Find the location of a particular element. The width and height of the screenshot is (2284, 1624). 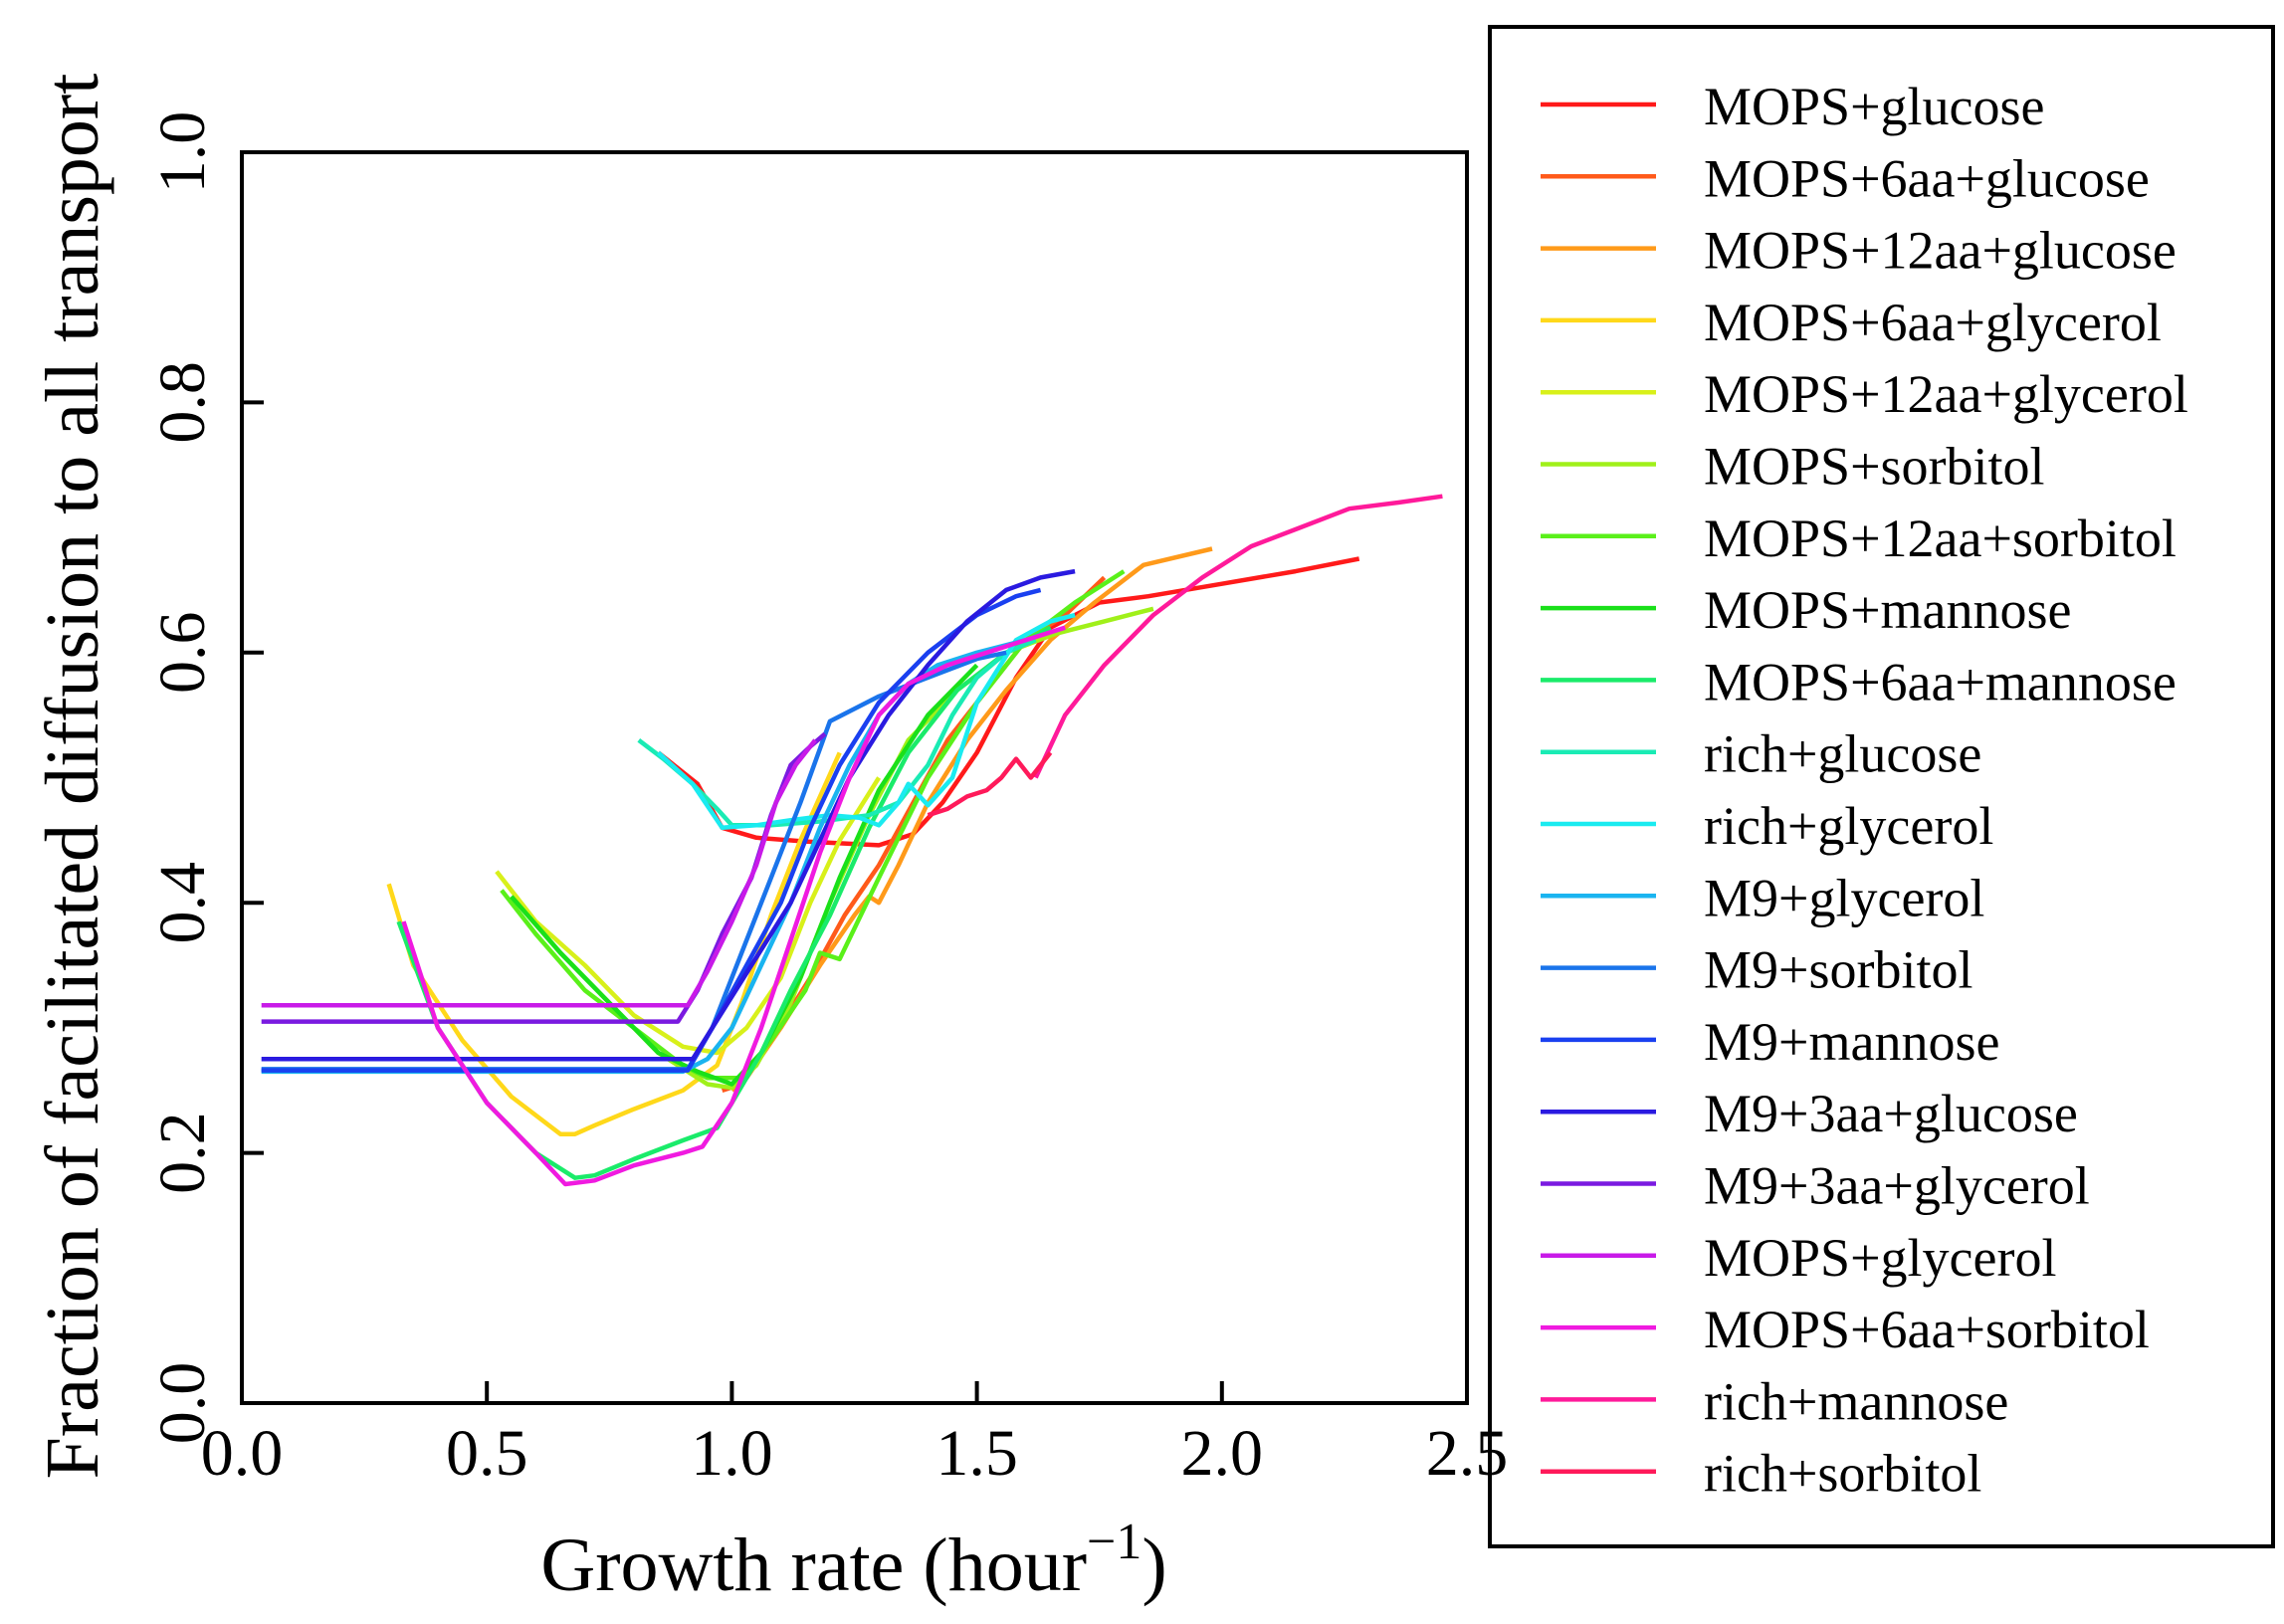

series-line-mops-6aa-mannose is located at coordinates (724, 903).